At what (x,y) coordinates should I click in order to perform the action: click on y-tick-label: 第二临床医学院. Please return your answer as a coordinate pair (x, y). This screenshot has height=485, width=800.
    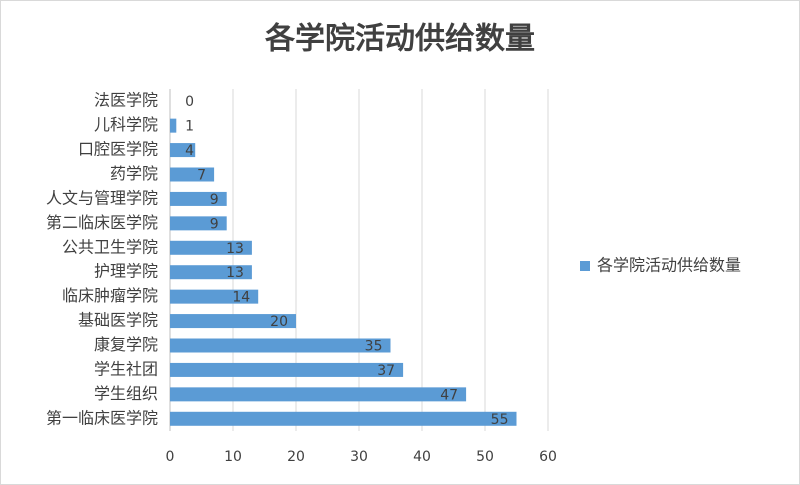
    Looking at the image, I should click on (102, 222).